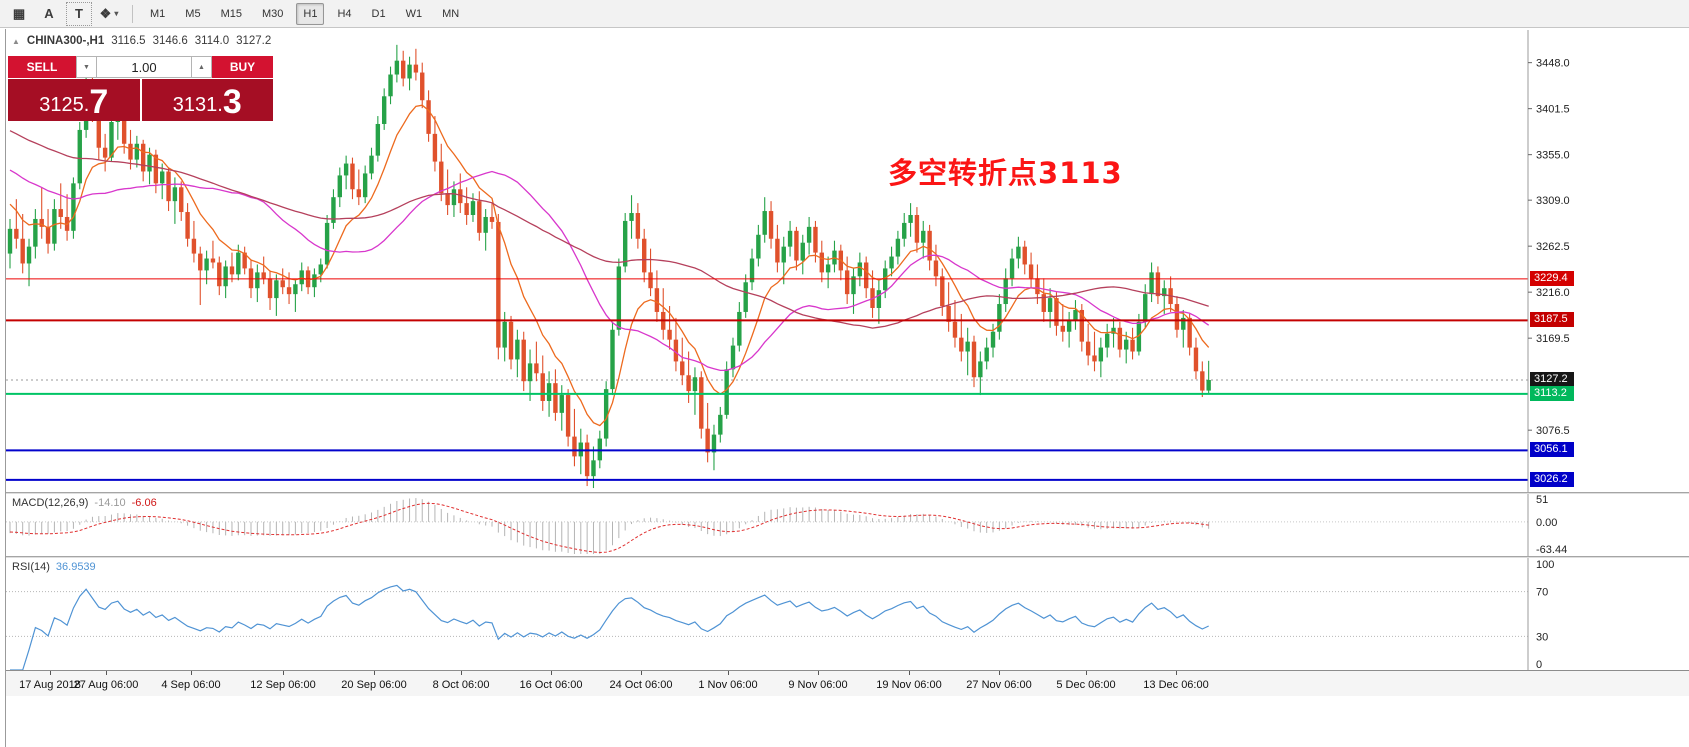  Describe the element at coordinates (414, 13) in the screenshot. I see `timeframe-w1: W1` at that location.